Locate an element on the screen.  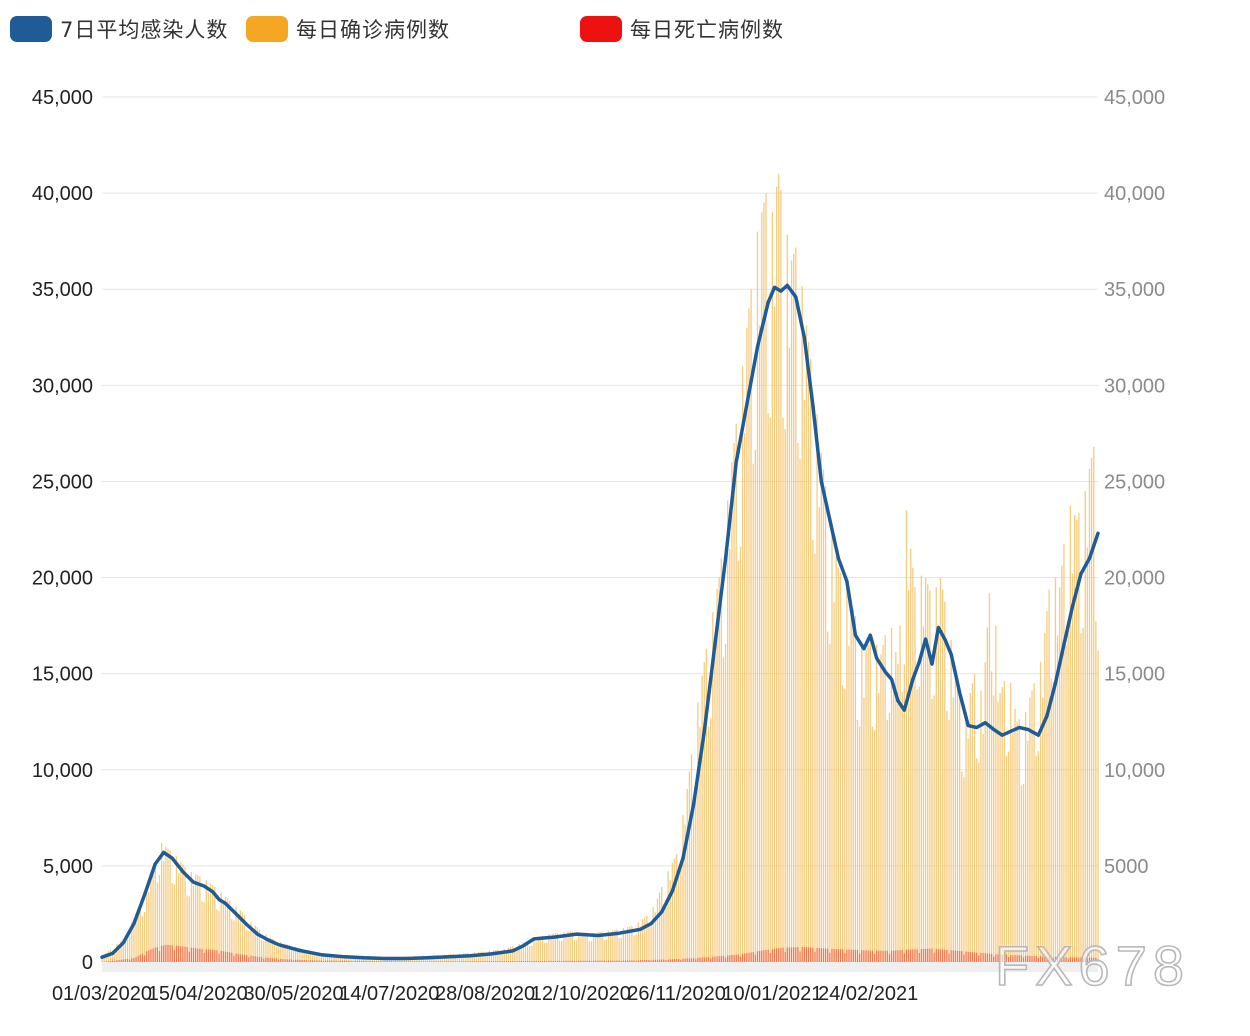
legend-item-3: 每日死亡病例数 is located at coordinates (682, 29).